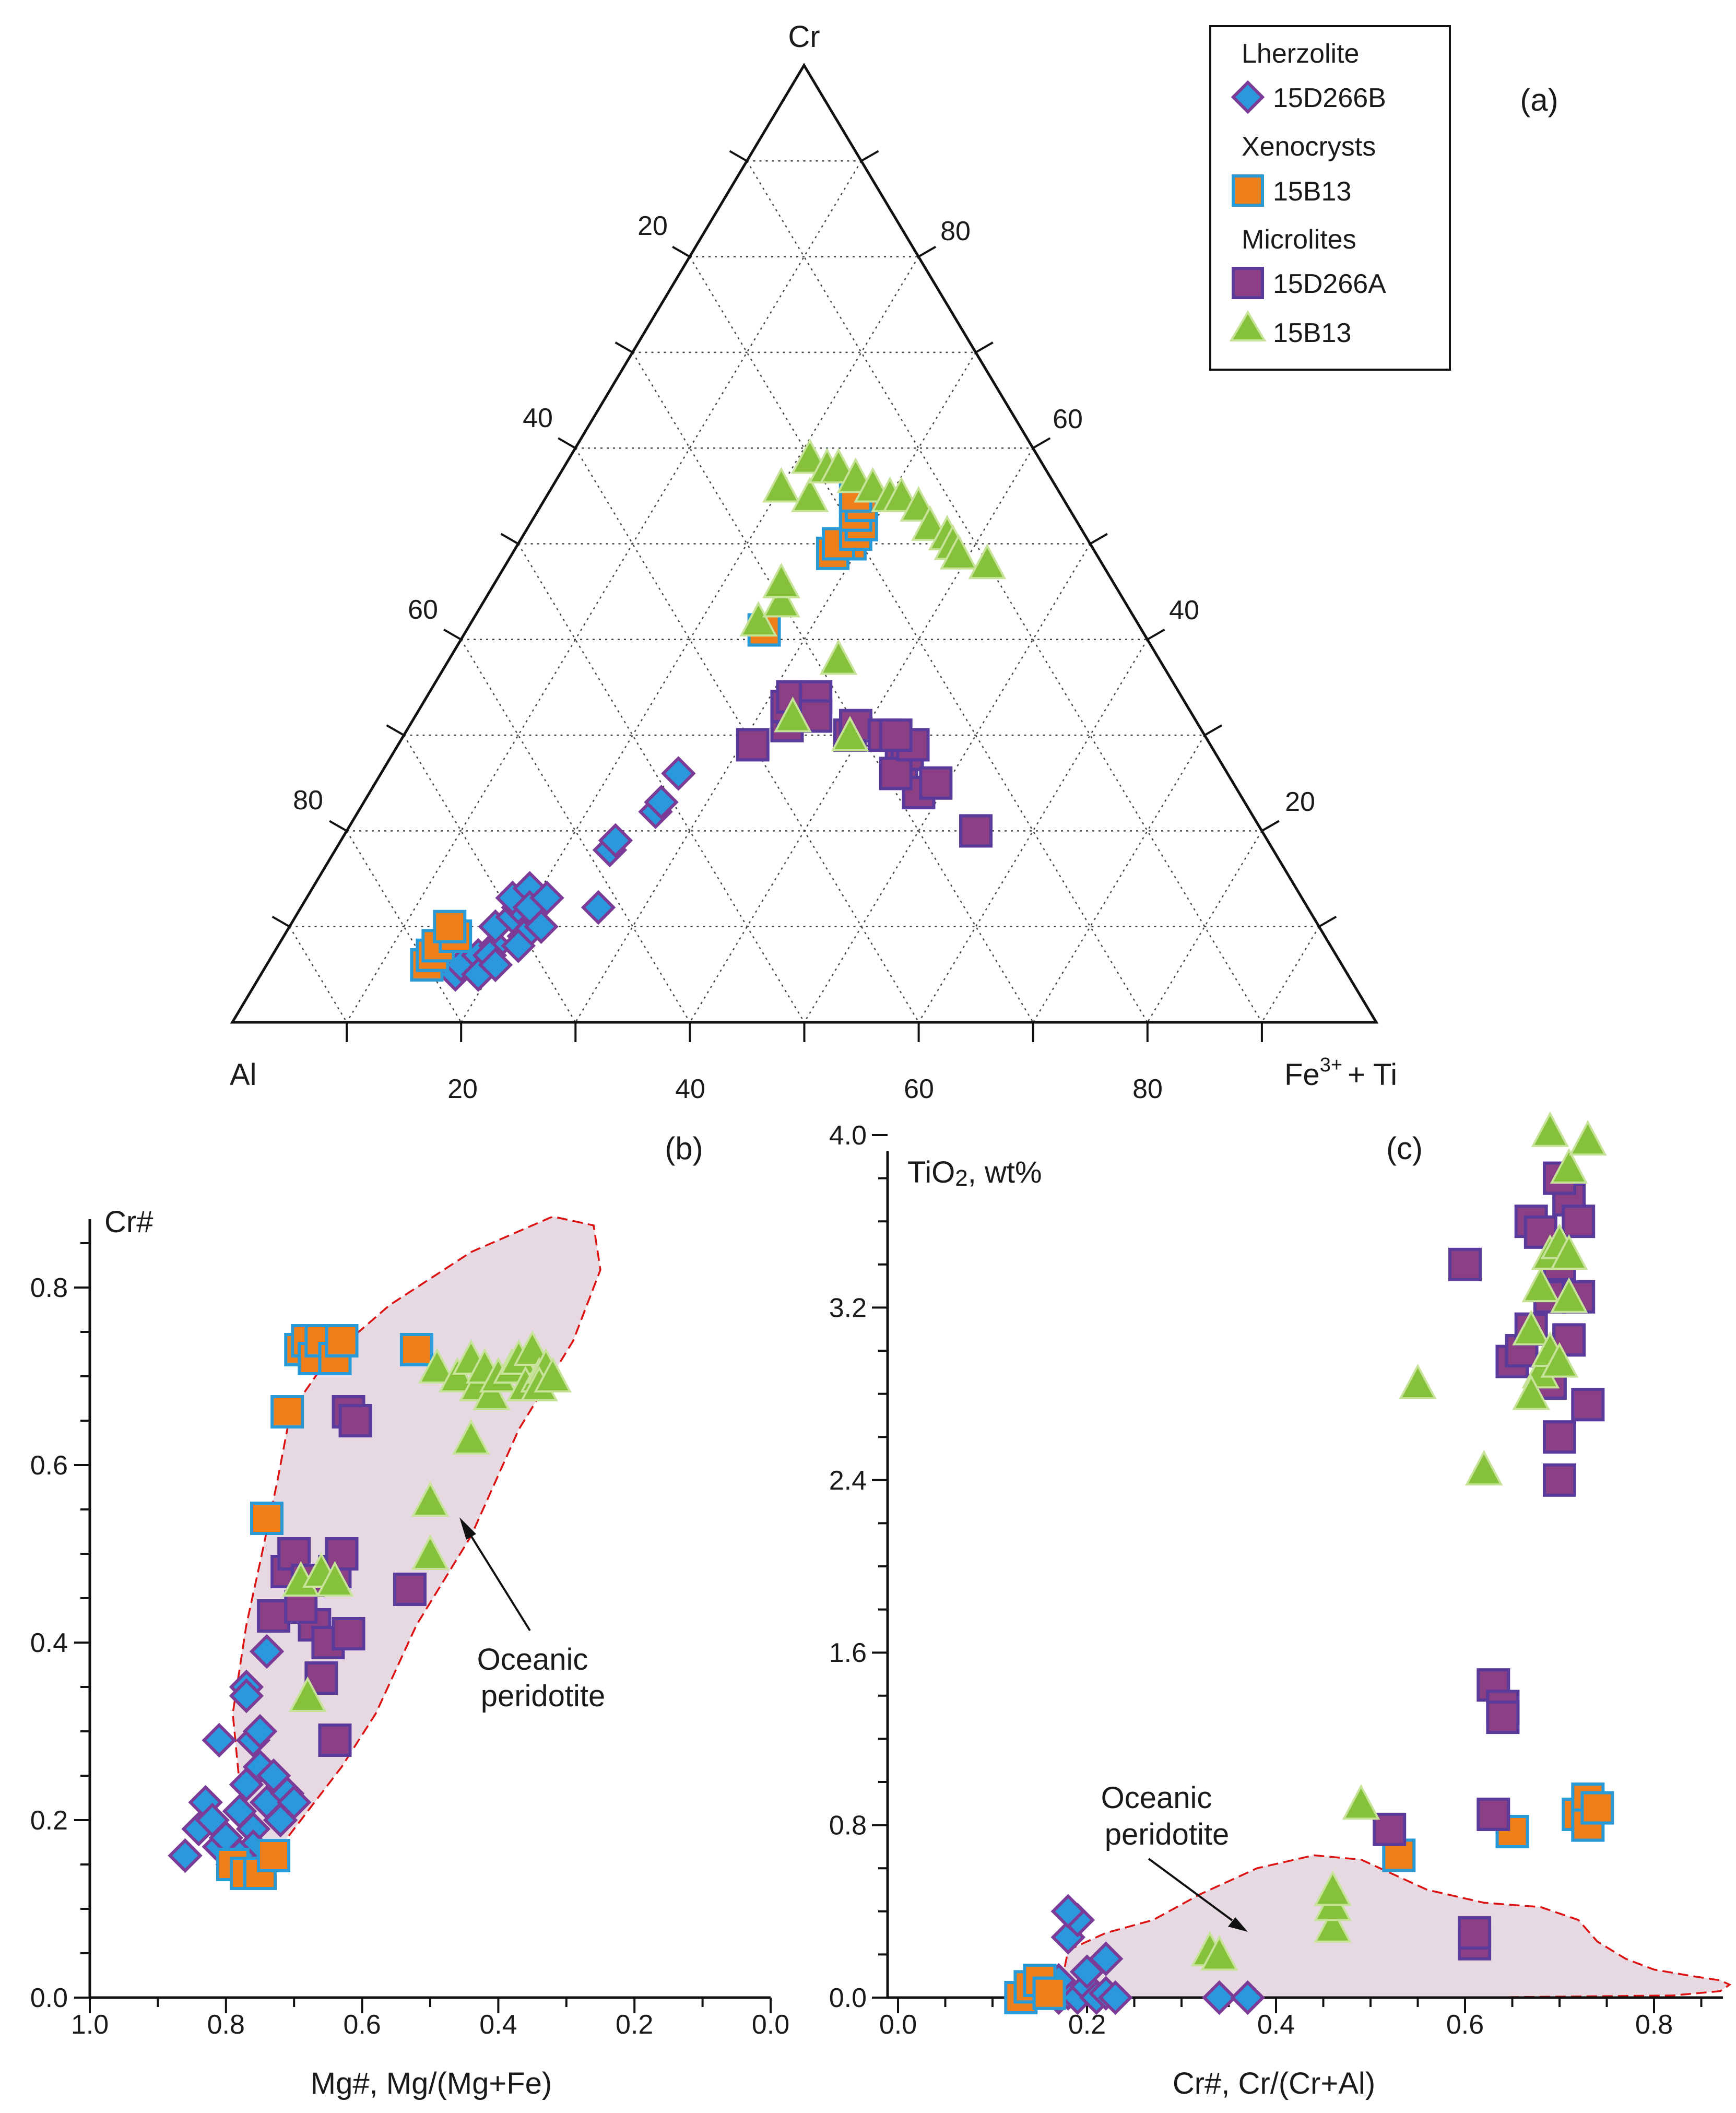 Image resolution: width=1736 pixels, height=2113 pixels. What do you see at coordinates (90, 2025) in the screenshot?
I see `b-x-tick-label: 1.0` at bounding box center [90, 2025].